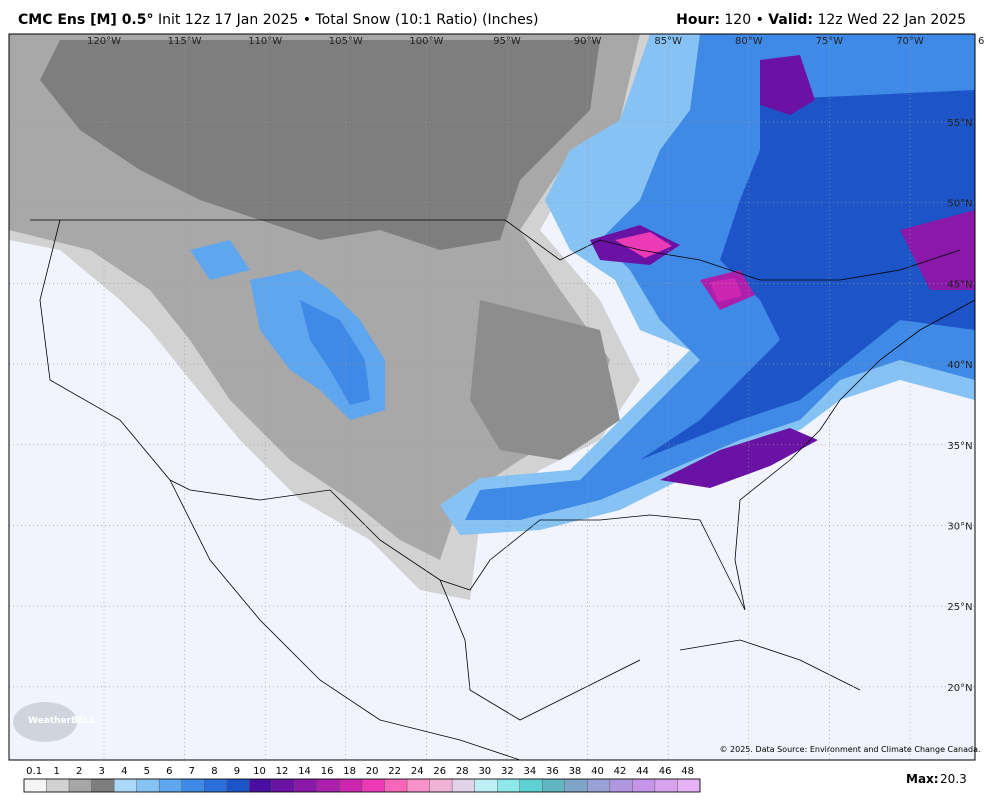 This screenshot has width=984, height=808. I want to click on max-label: Max:, so click(922, 779).